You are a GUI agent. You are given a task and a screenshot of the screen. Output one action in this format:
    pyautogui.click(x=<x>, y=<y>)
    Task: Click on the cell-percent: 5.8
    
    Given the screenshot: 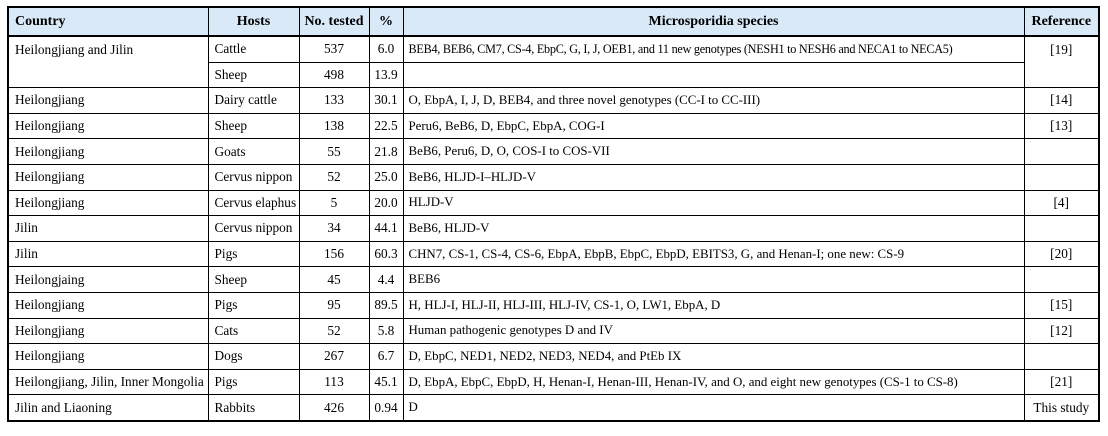 What is the action you would take?
    pyautogui.click(x=386, y=331)
    